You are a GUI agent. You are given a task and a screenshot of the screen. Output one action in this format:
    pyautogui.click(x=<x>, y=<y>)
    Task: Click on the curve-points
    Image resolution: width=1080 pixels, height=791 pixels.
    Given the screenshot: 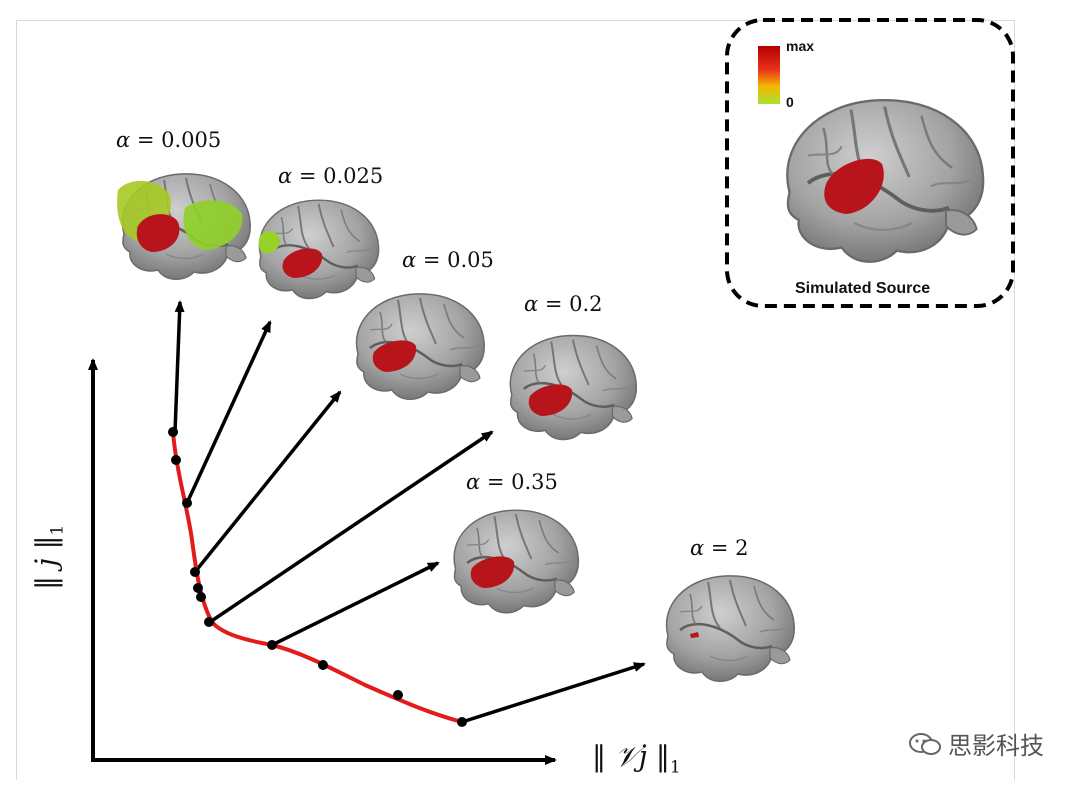 What is the action you would take?
    pyautogui.click(x=317, y=577)
    